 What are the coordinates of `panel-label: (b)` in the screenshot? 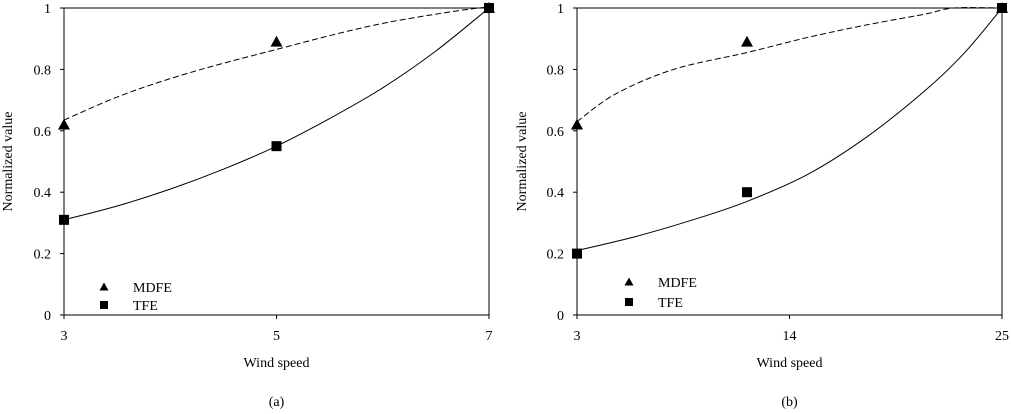 It's located at (789, 402).